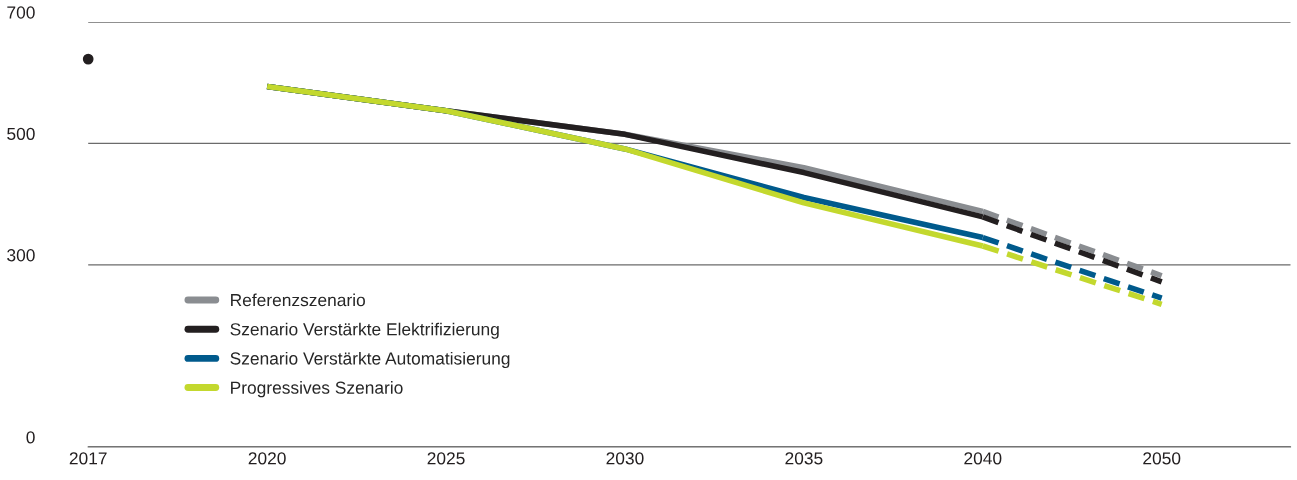 This screenshot has height=480, width=1297. Describe the element at coordinates (317, 389) in the screenshot. I see `legend-label: Progressives Szenario` at that location.